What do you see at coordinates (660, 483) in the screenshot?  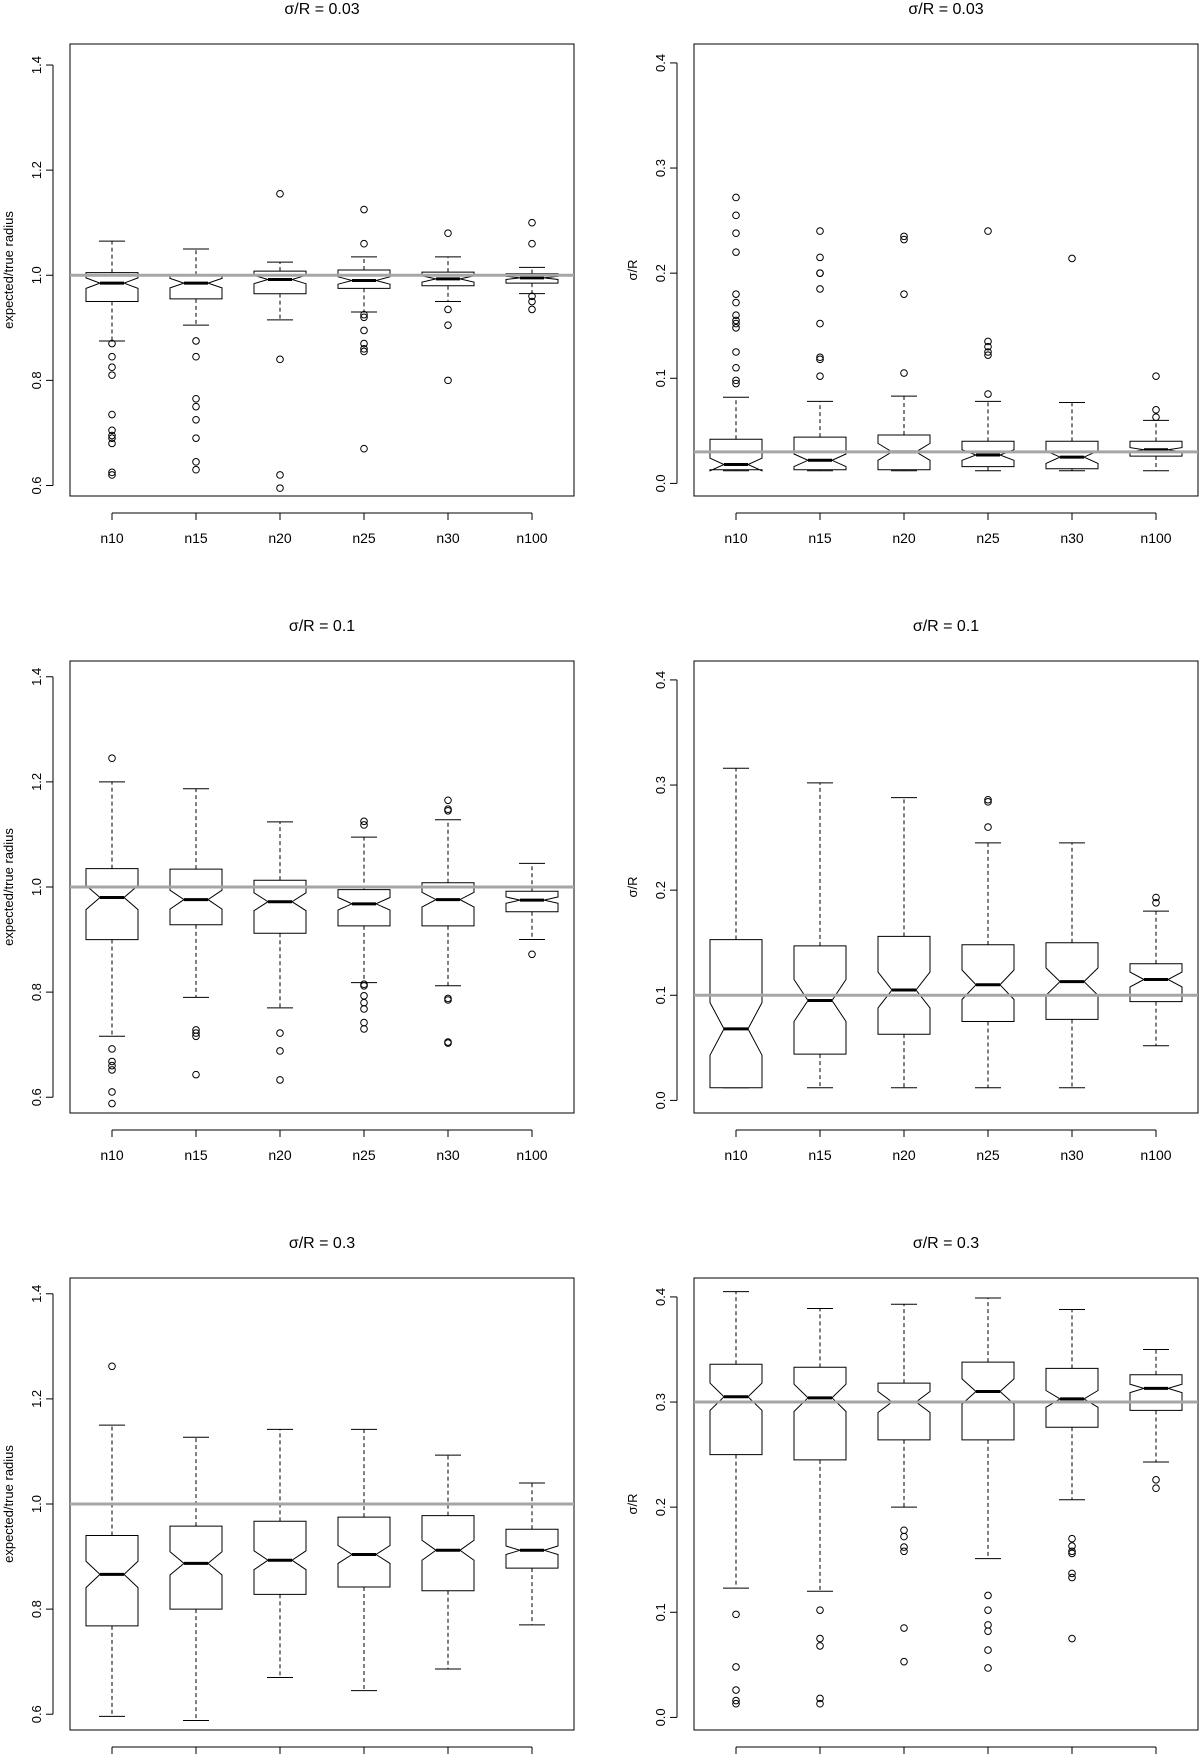 I see `y-tick-label: 0.0` at bounding box center [660, 483].